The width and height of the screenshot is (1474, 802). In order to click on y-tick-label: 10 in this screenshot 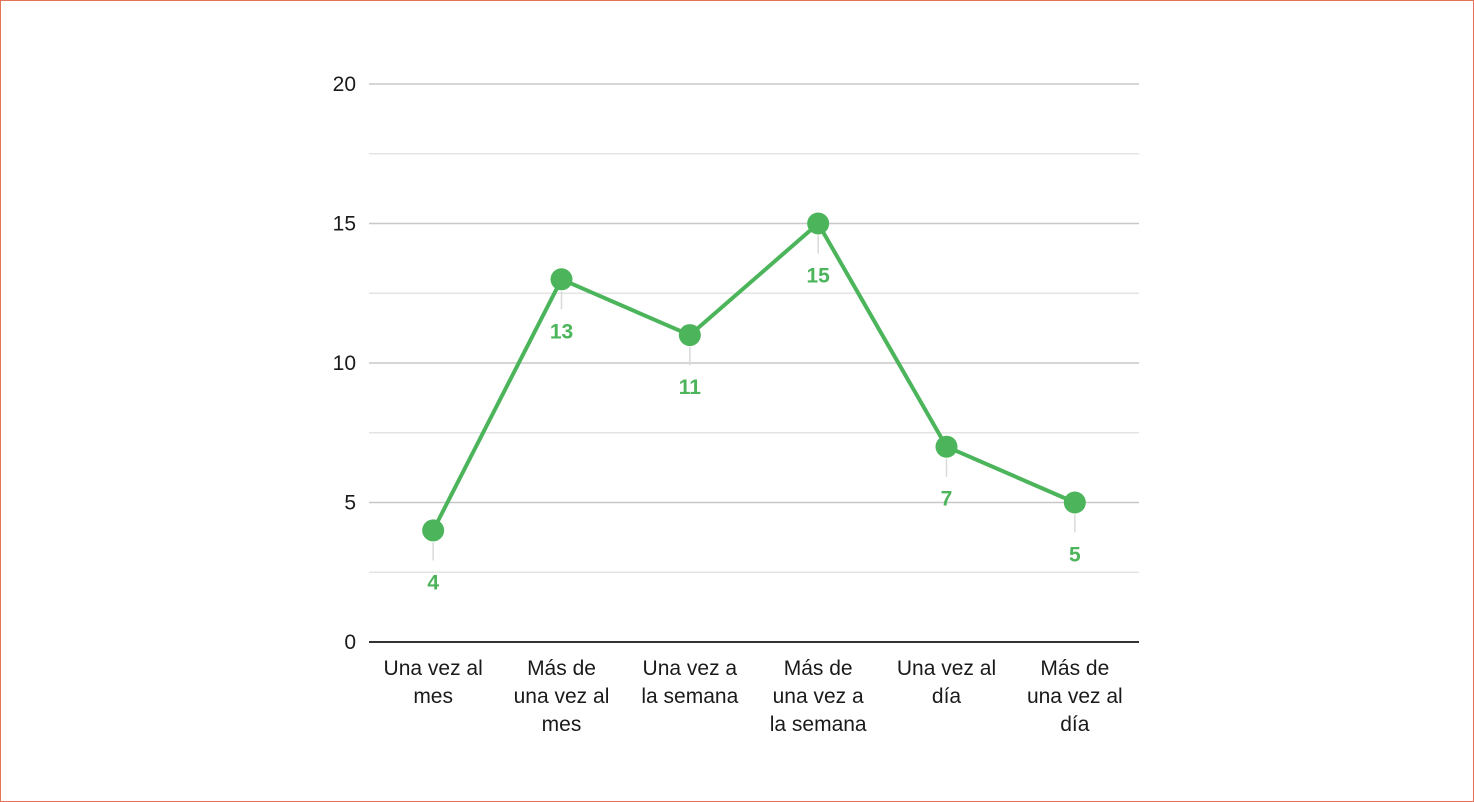, I will do `click(344, 363)`.